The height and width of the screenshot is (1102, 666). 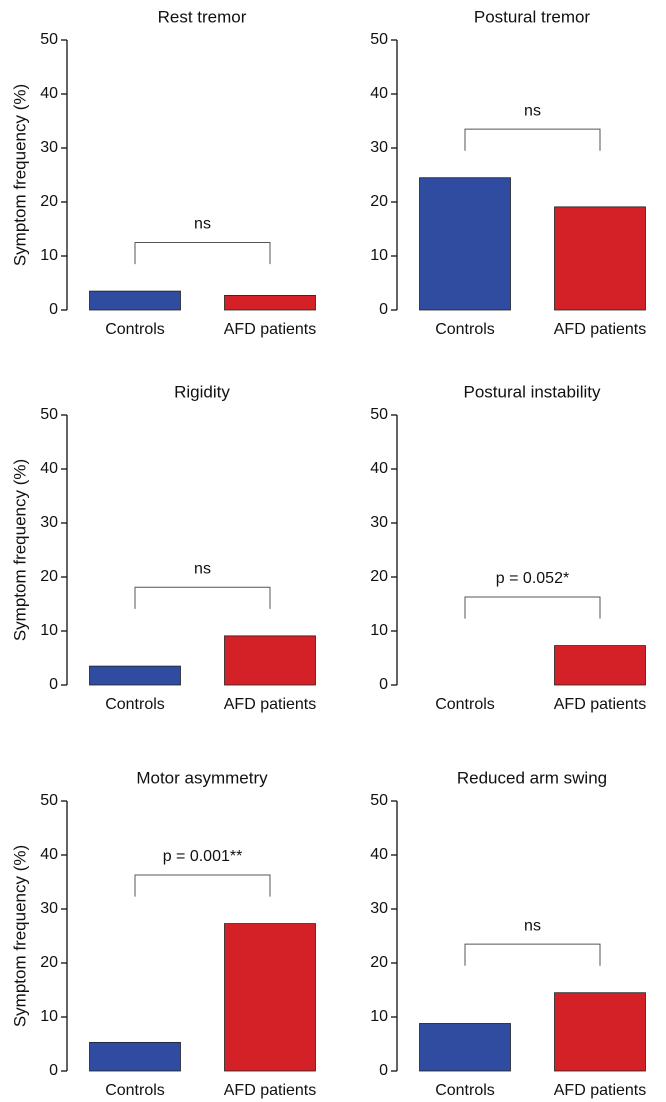 I want to click on panel-title: Rigidity, so click(x=202, y=391).